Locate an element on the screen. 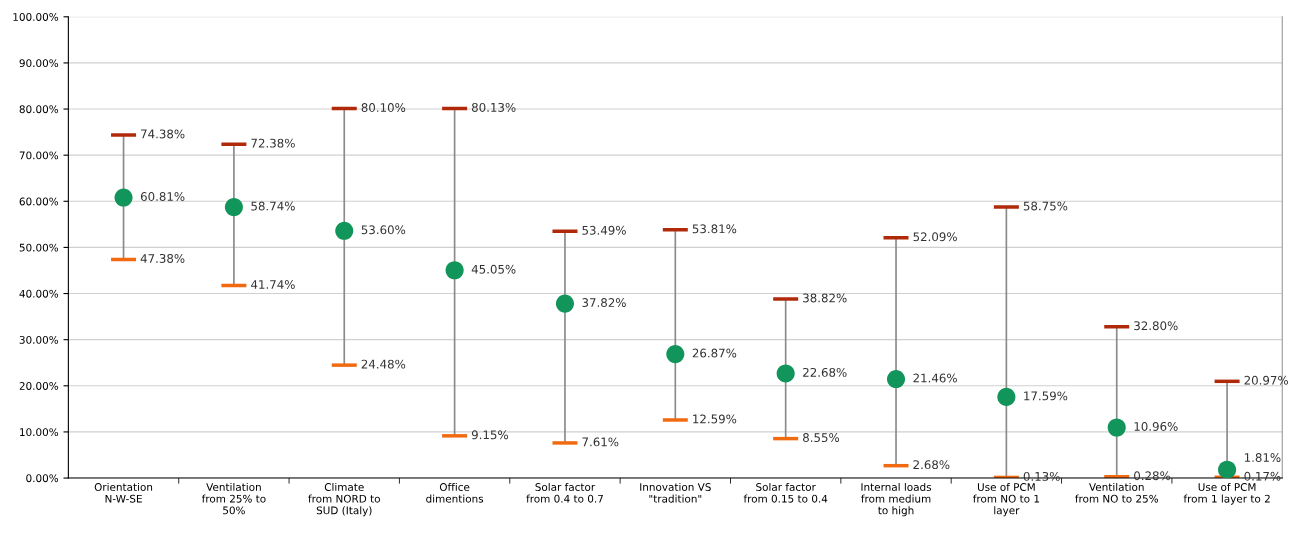  y-tick-label: 80.00% is located at coordinates (39, 109).